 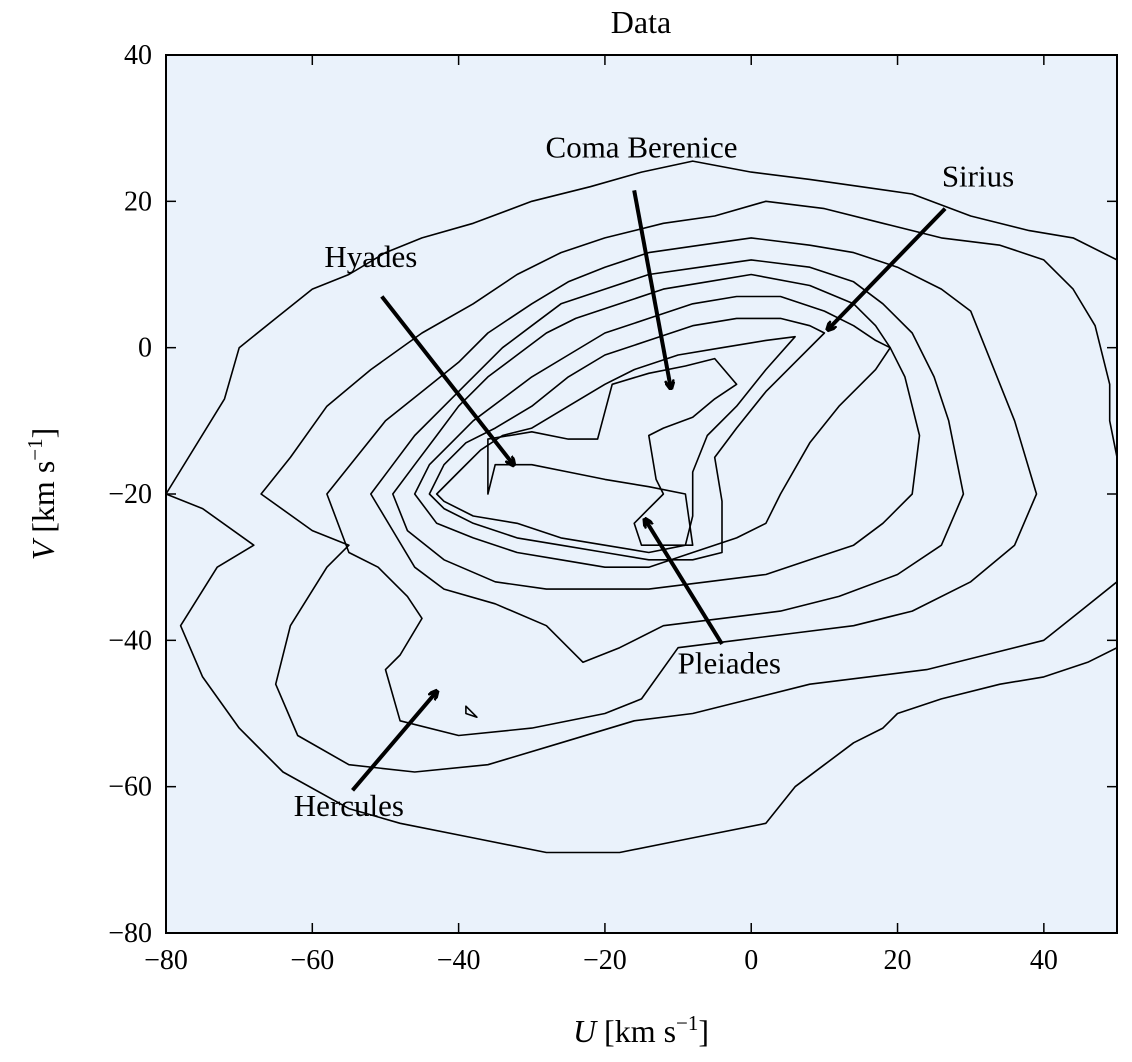 I want to click on y-tick-label: 20, so click(x=138, y=201).